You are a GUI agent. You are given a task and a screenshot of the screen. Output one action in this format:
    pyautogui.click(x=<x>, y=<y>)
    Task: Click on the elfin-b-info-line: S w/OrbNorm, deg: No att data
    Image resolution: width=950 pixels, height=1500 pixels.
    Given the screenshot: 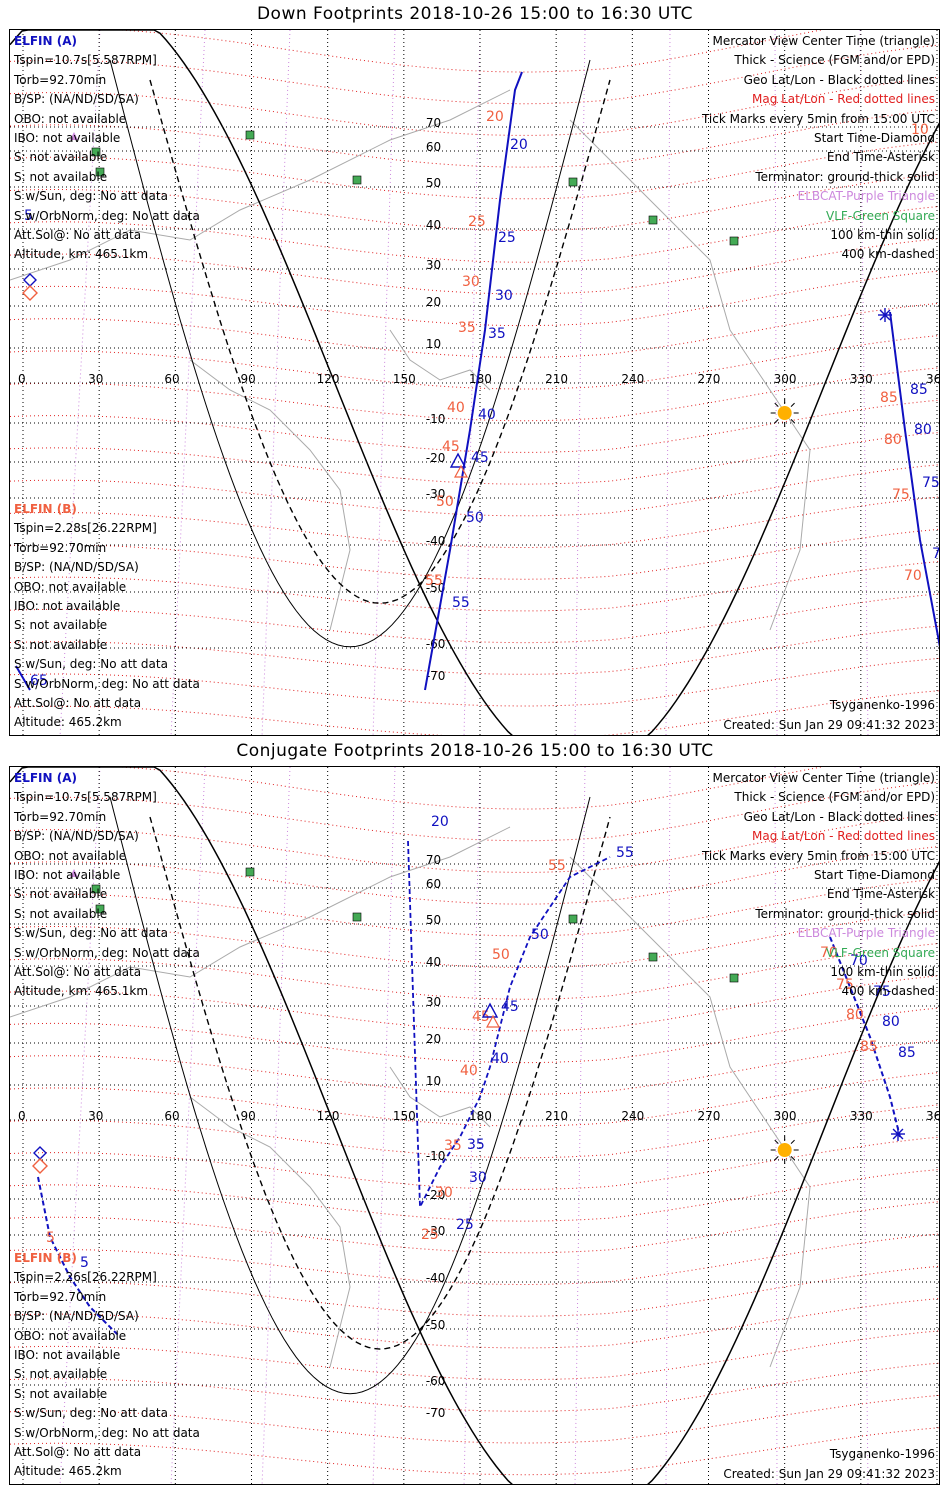 What is the action you would take?
    pyautogui.click(x=107, y=683)
    